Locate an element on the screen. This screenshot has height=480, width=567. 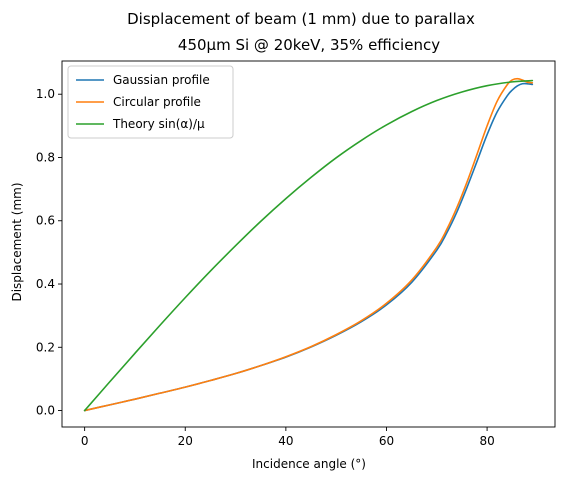
y-tick-label: 0.2 is located at coordinates (45, 347).